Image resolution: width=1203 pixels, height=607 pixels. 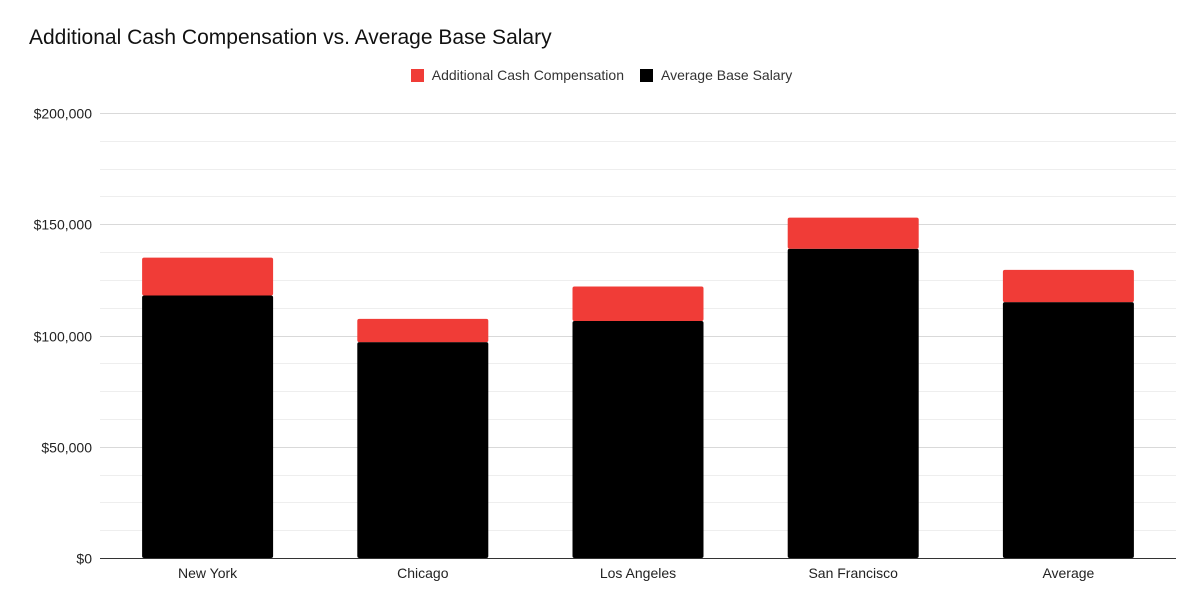 I want to click on y-tick-label: $150,000, so click(x=63, y=225).